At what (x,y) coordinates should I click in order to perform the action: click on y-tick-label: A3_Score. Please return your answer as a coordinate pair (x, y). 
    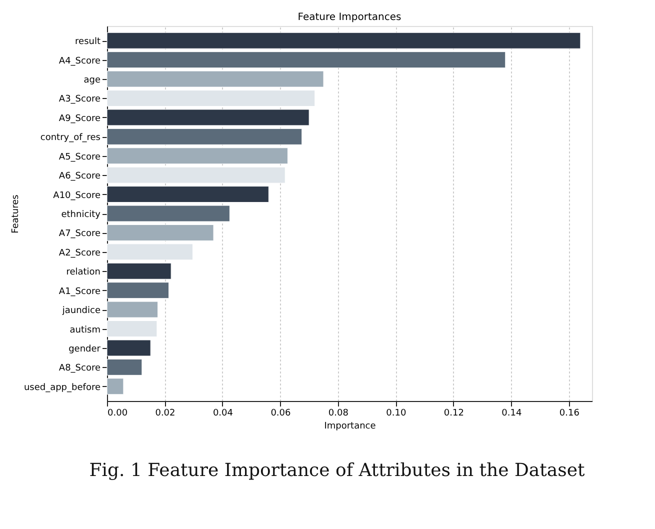
    Looking at the image, I should click on (79, 99).